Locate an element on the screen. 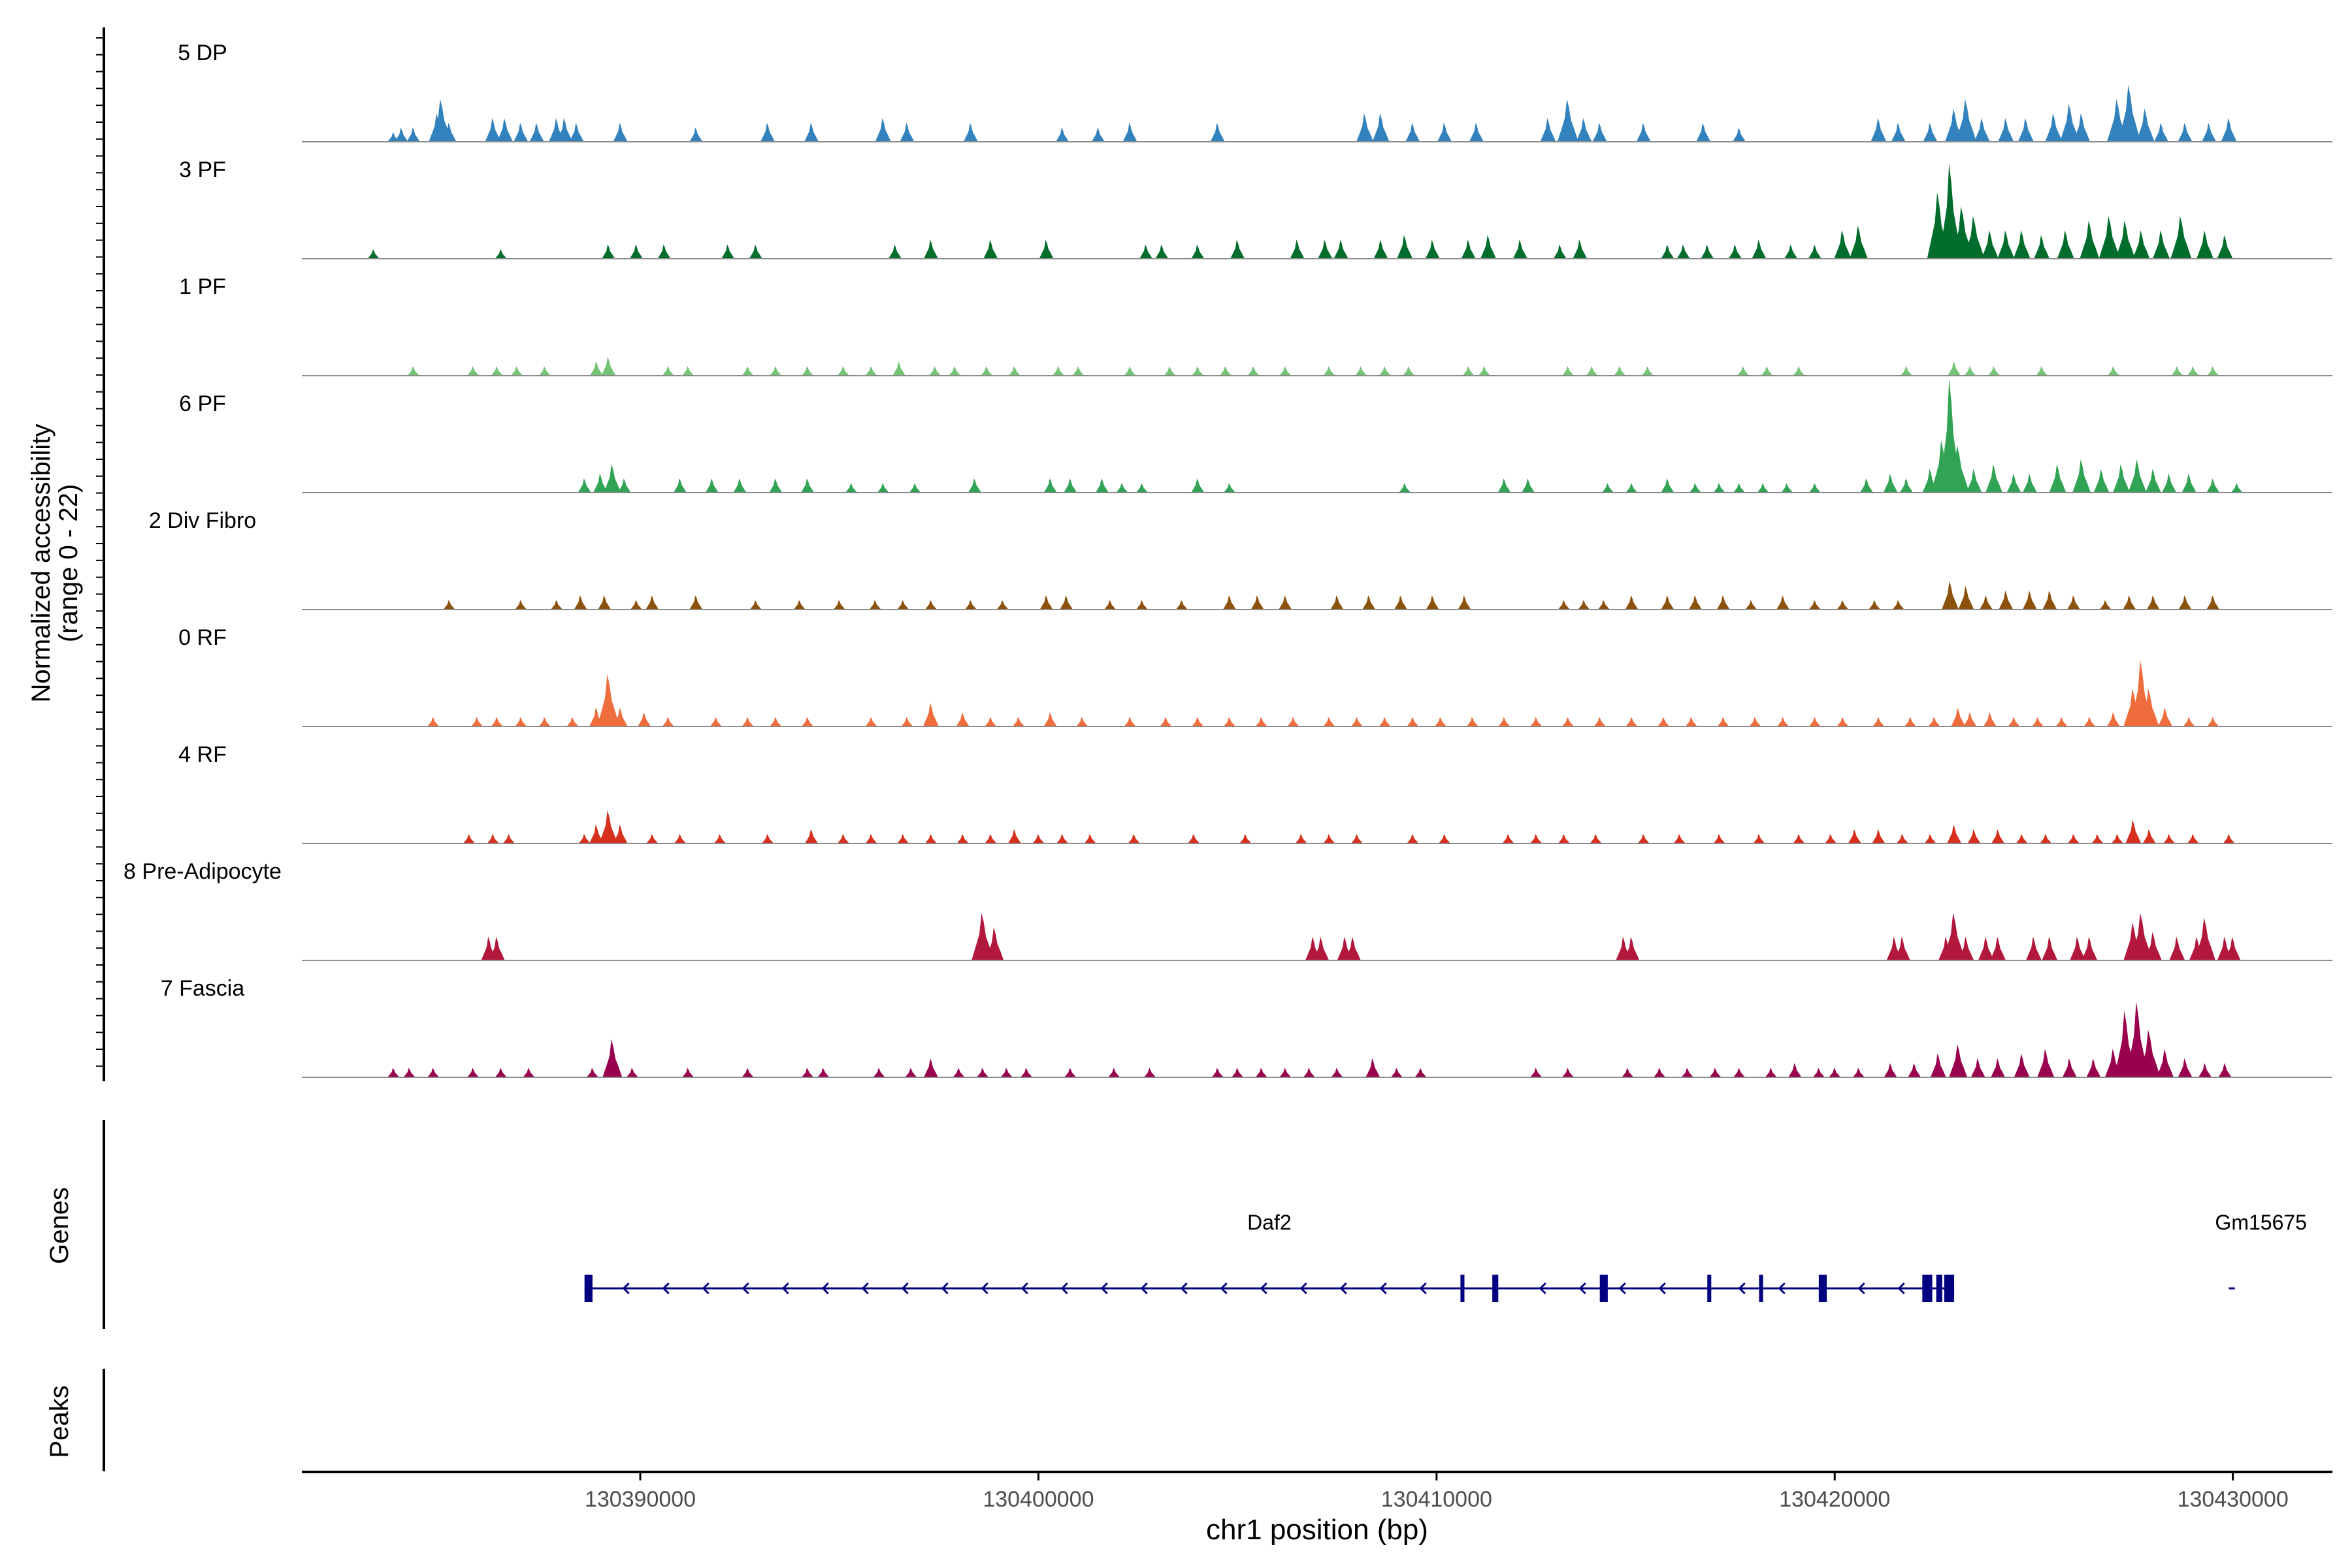  track-axis is located at coordinates (100, 554).